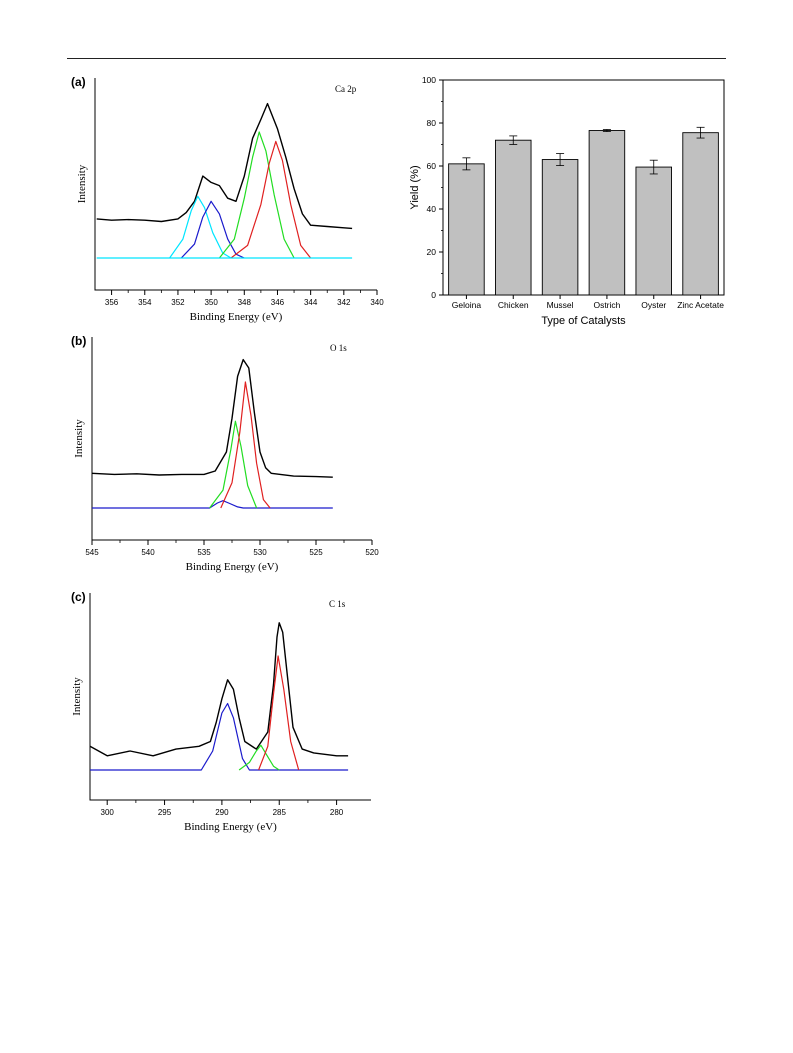 The image size is (793, 1053). Describe the element at coordinates (145, 302) in the screenshot. I see `x-tick-label: 354` at that location.